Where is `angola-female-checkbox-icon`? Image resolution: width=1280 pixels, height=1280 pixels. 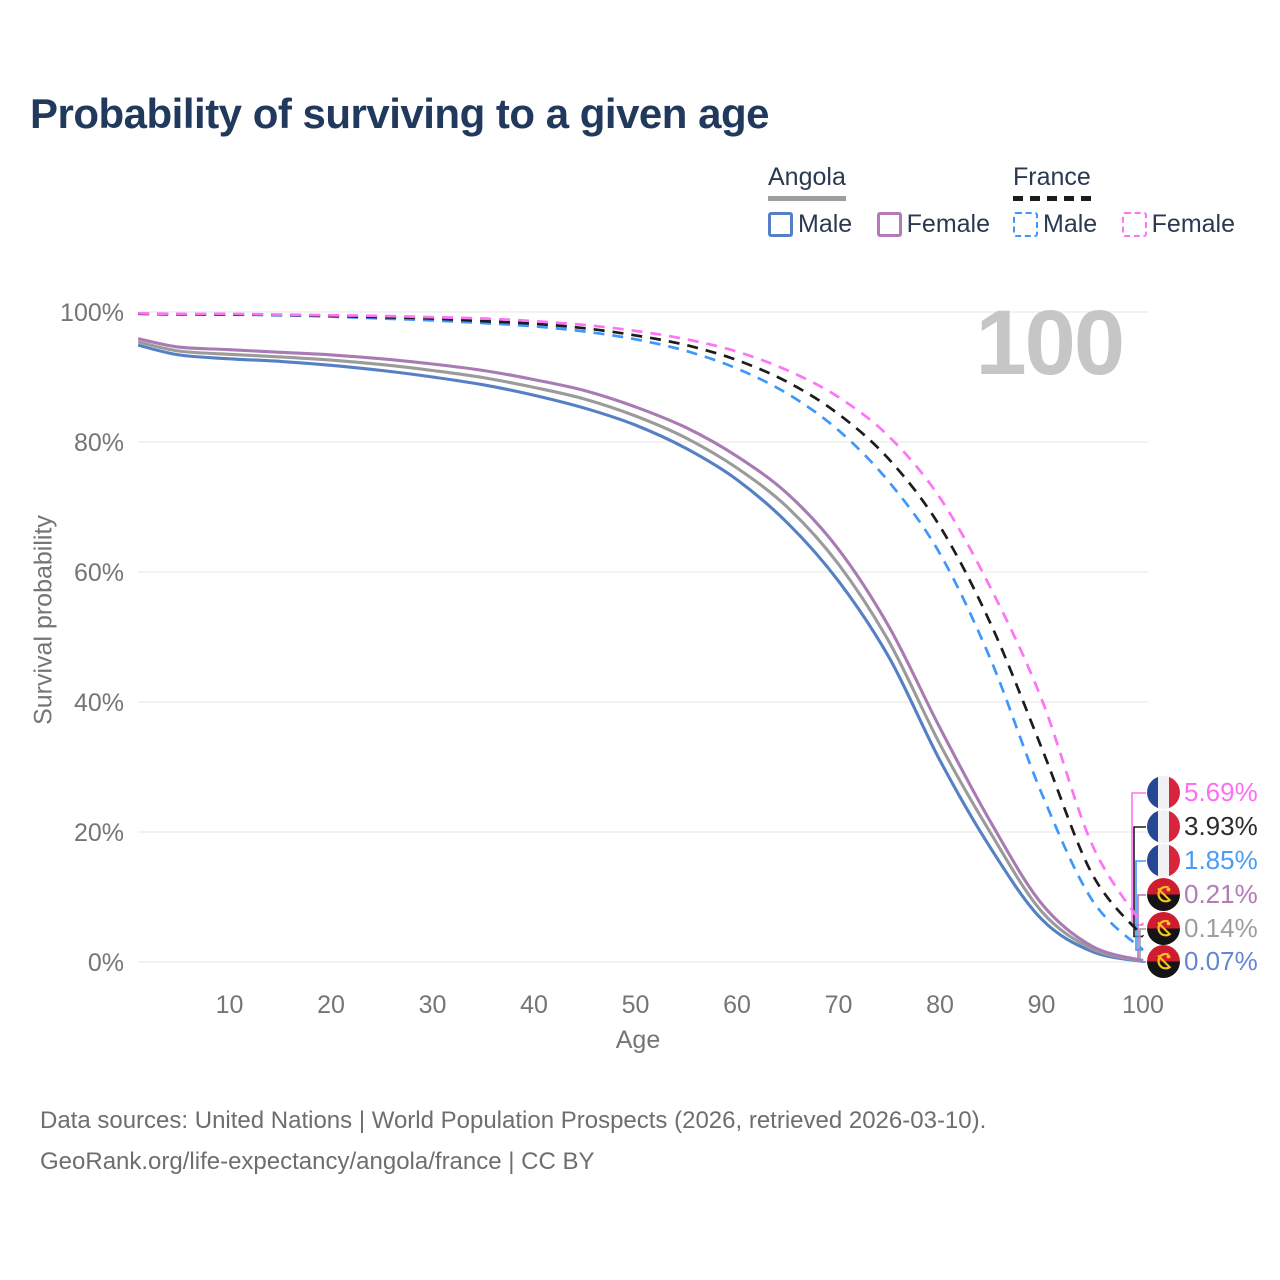 angola-female-checkbox-icon is located at coordinates (889, 224).